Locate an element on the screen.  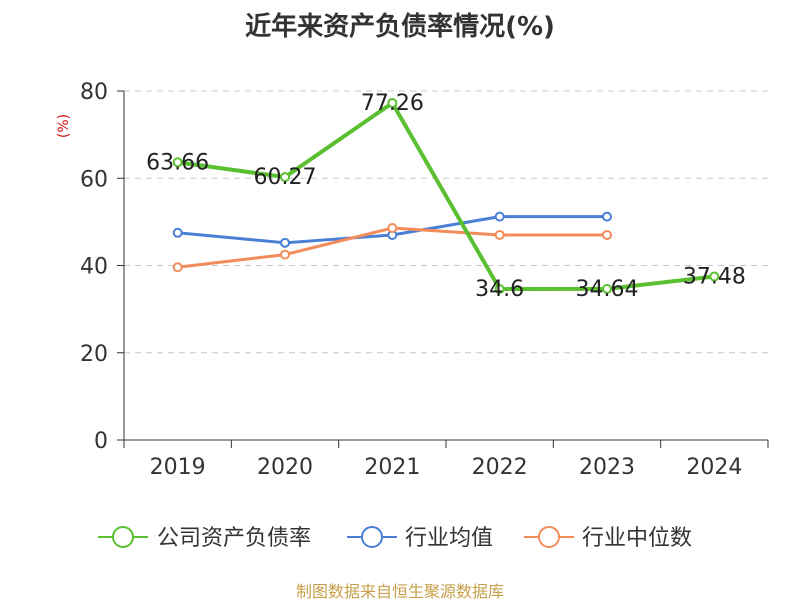
chart-title: 近年来资产负债率情况(%) is located at coordinates (400, 27).